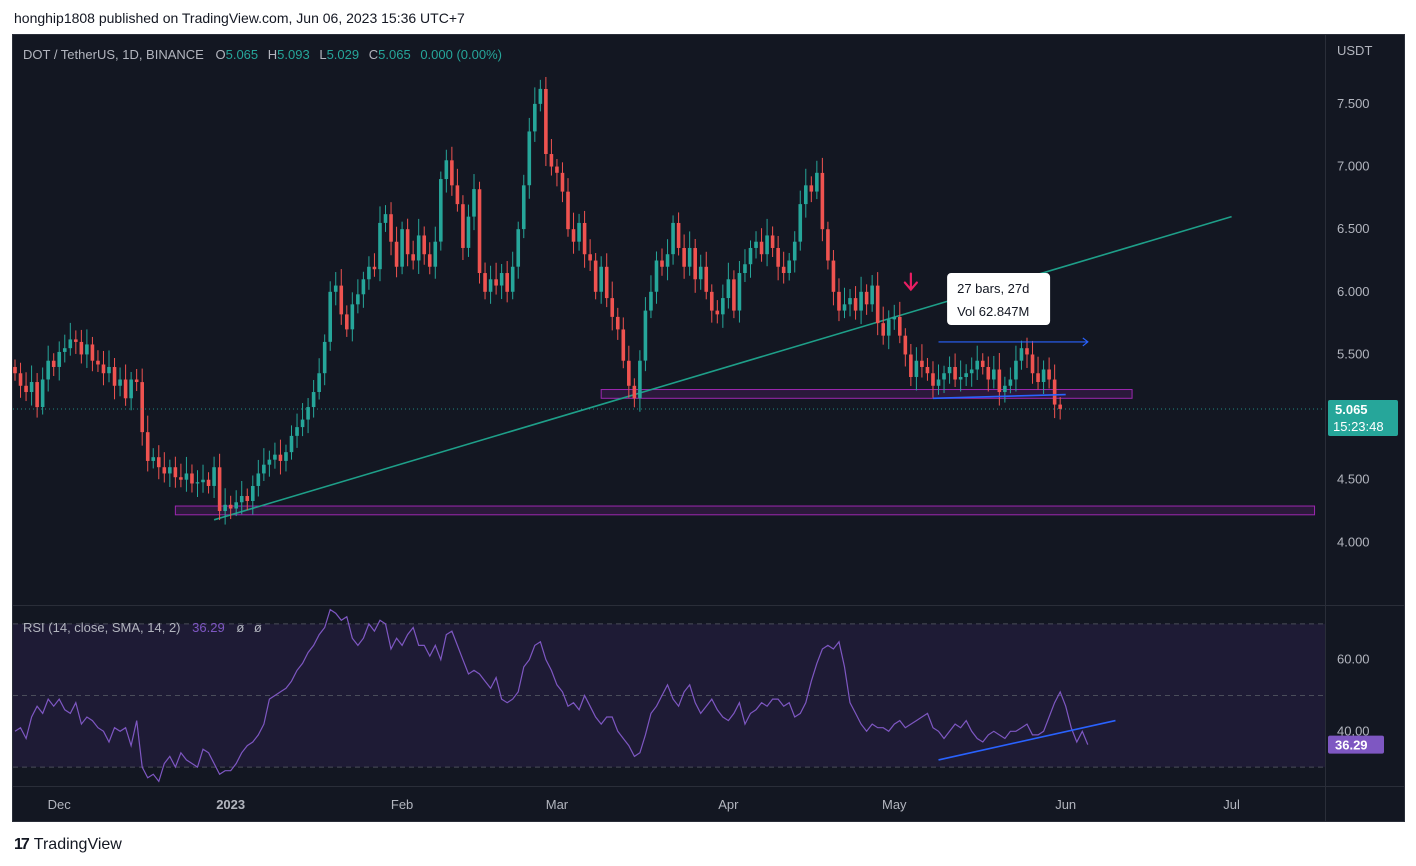 Image resolution: width=1416 pixels, height=866 pixels. Describe the element at coordinates (1027, 740) in the screenshot. I see `rsi-trendline` at that location.